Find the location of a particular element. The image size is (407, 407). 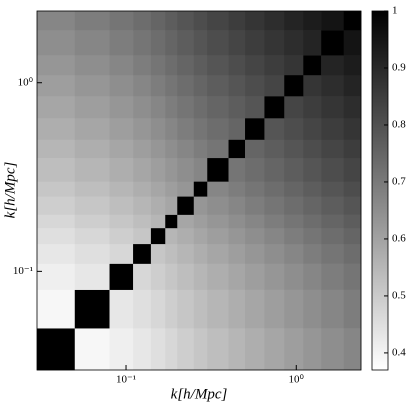

x-tick-label: 10⁰ is located at coordinates (297, 380).